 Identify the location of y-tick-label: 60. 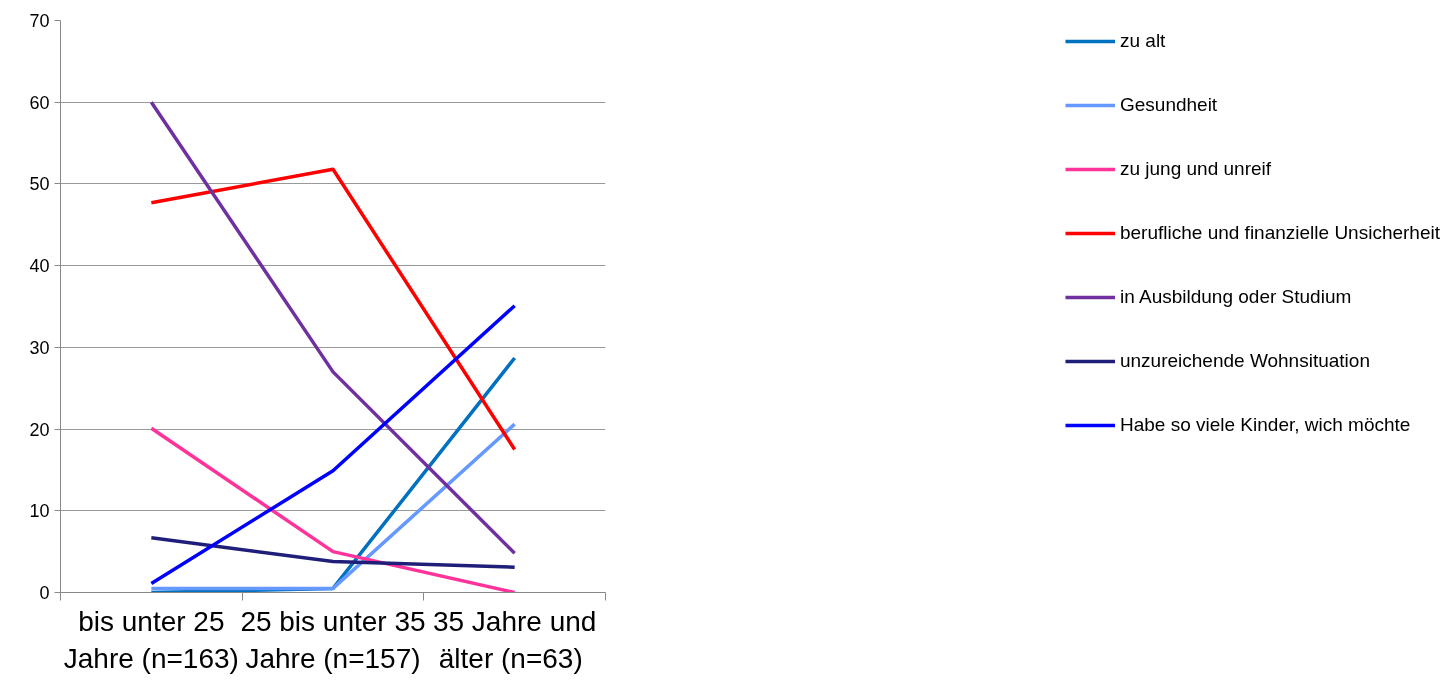
(39, 102).